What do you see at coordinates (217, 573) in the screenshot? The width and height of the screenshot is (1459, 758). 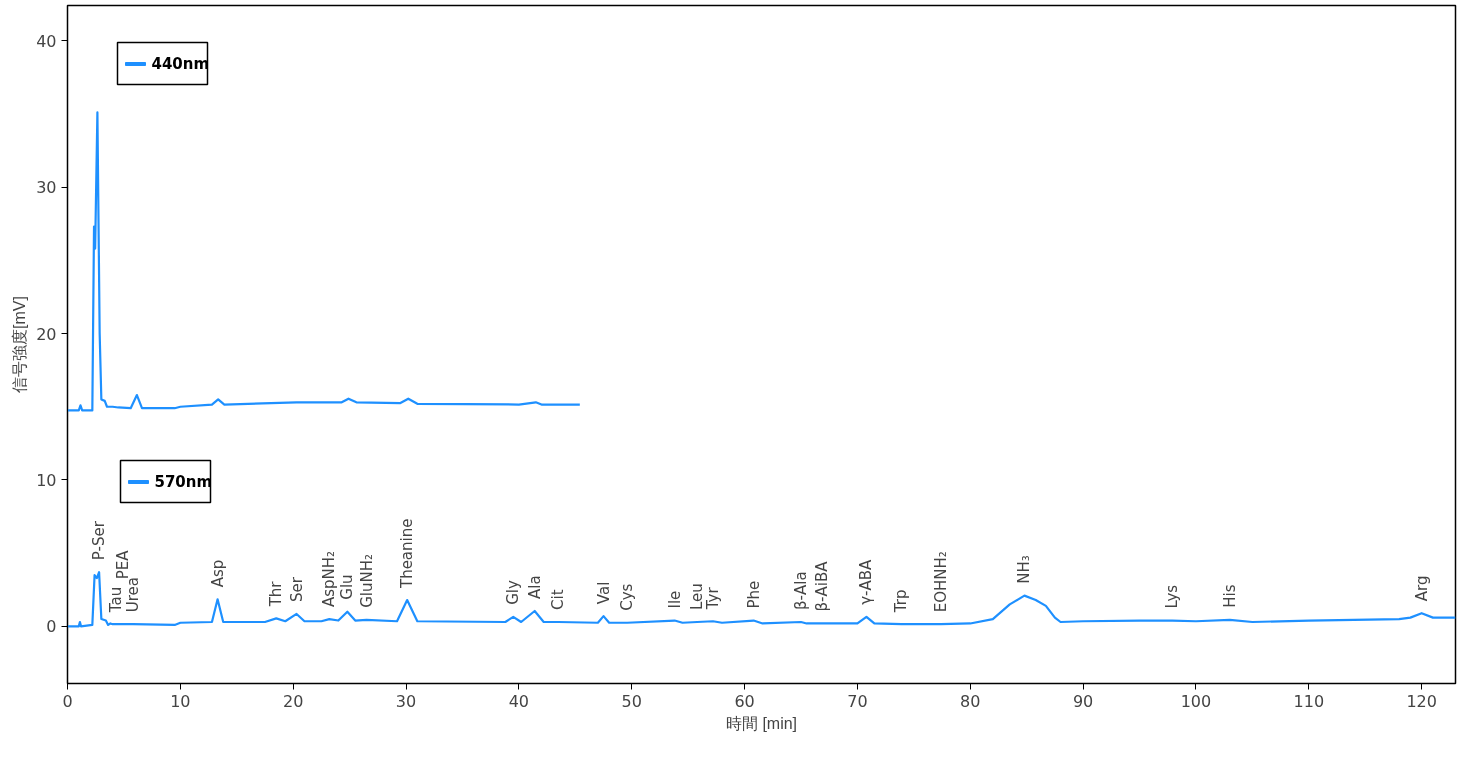 I see `annotation: Asp` at bounding box center [217, 573].